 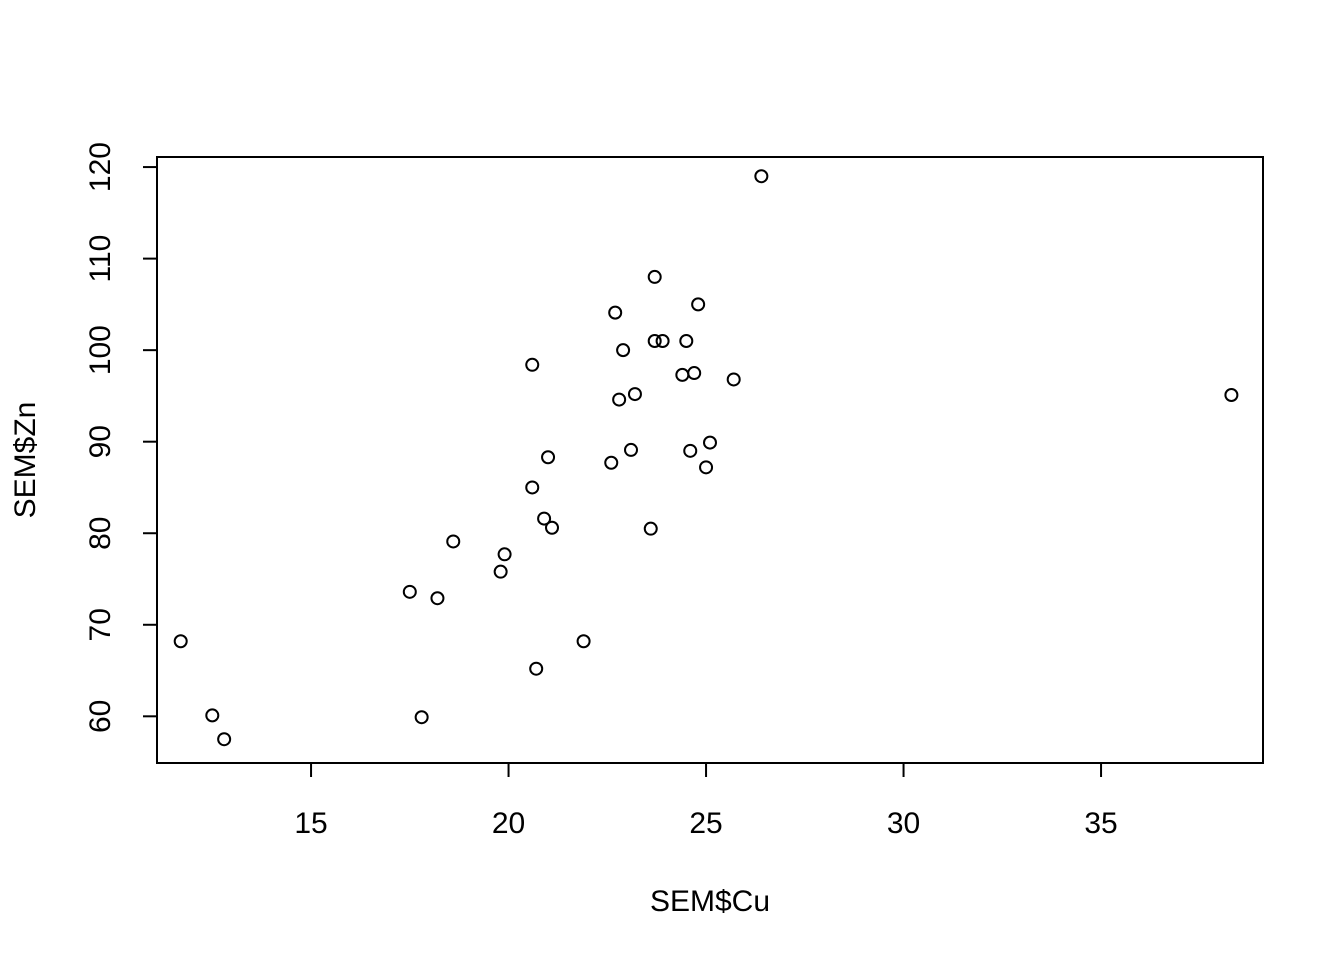 I want to click on x-axis-label: SEM$Cu, so click(x=710, y=901).